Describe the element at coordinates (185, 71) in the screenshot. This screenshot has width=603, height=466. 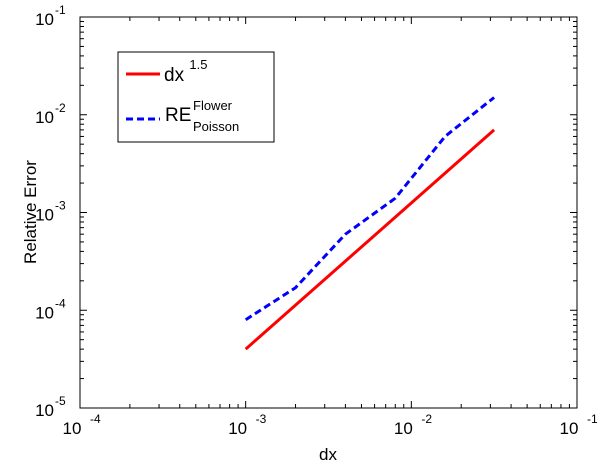
I see `legend-label-dx: dx 1.5` at that location.